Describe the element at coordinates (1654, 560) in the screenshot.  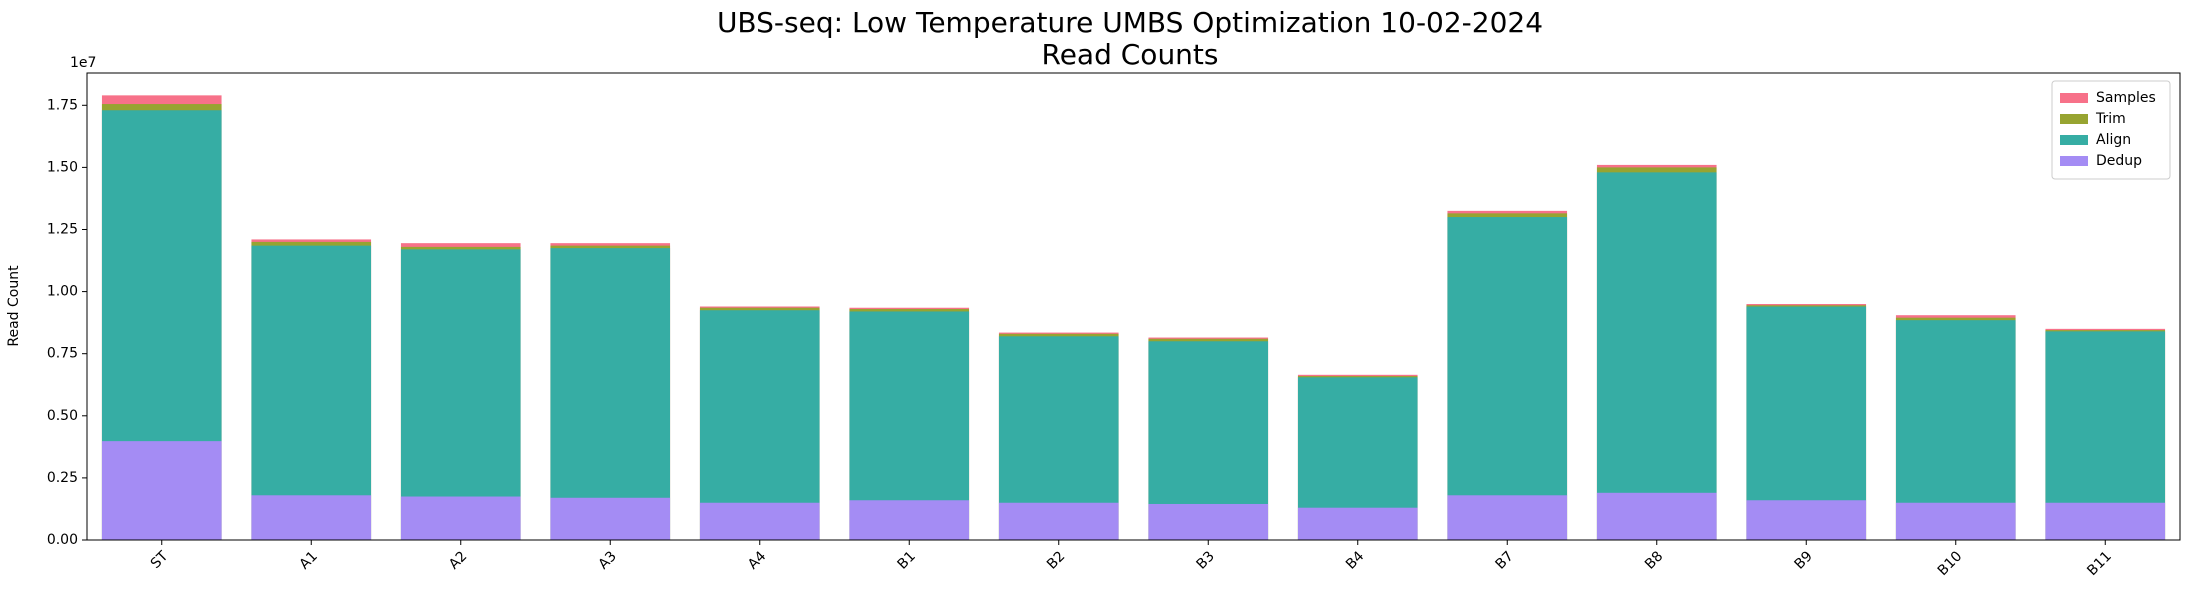
I see `x-tick-label: B8` at that location.